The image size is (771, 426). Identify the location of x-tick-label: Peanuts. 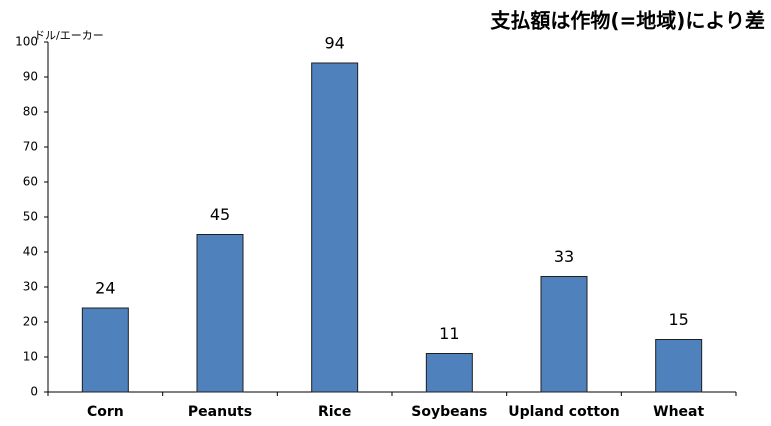
(220, 412).